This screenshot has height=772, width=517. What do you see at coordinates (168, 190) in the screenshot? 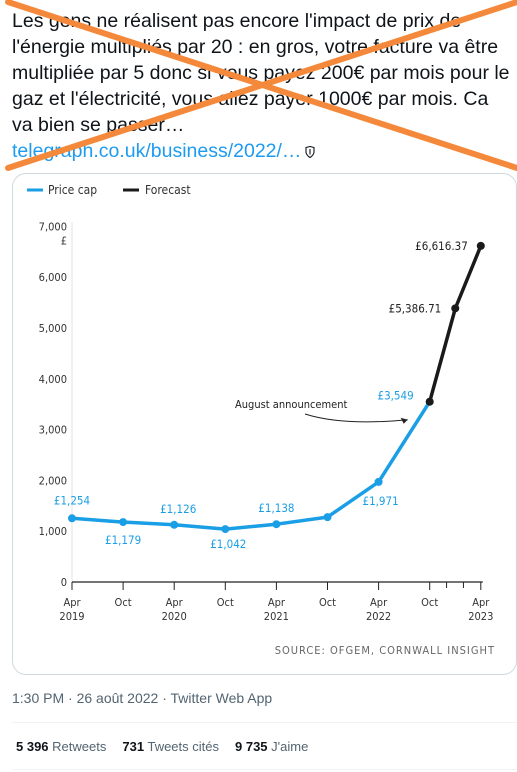
I see `legend-label-forecast: Forecast` at bounding box center [168, 190].